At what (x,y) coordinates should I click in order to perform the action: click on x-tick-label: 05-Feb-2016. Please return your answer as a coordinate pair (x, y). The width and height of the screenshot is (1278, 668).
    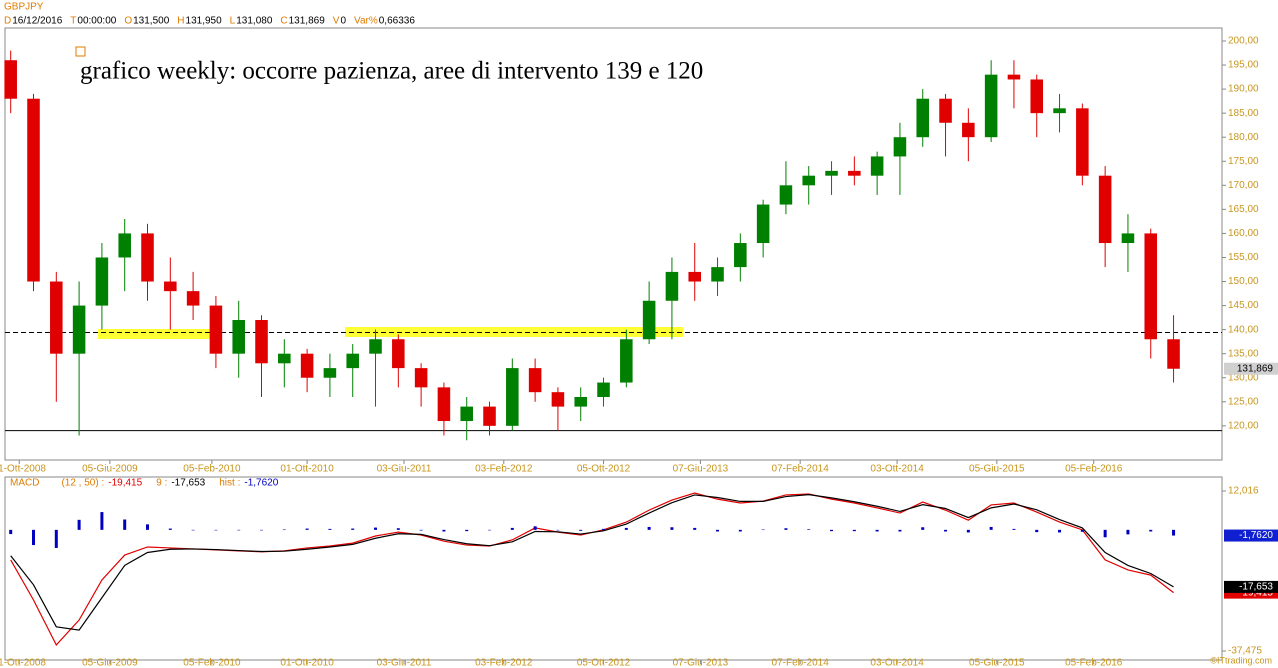
    Looking at the image, I should click on (1094, 663).